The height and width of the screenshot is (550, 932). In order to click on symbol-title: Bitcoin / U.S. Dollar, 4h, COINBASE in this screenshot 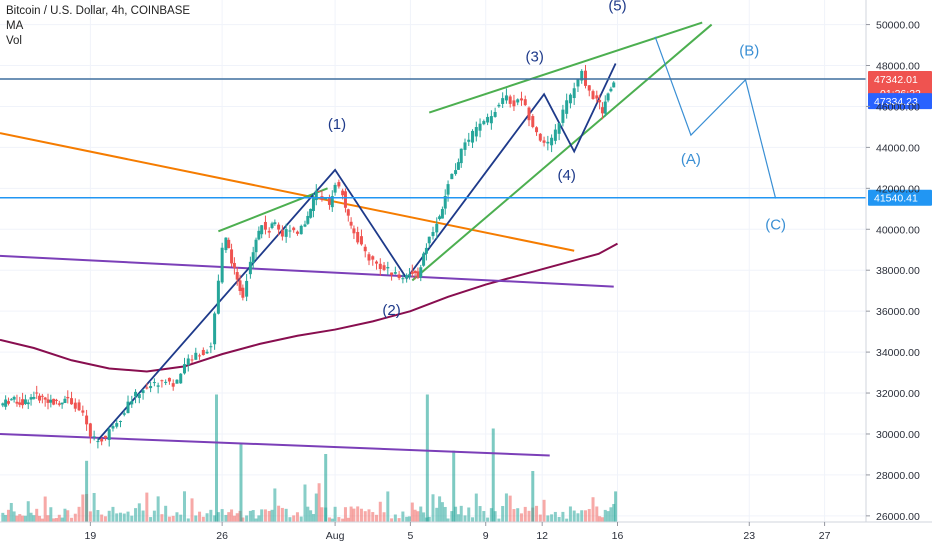, I will do `click(98, 11)`.